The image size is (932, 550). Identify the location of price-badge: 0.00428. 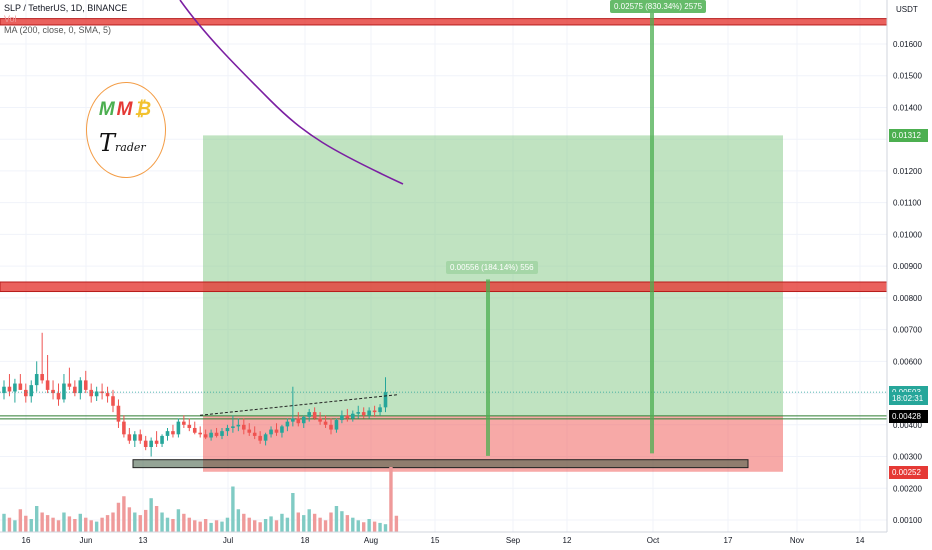
(908, 416).